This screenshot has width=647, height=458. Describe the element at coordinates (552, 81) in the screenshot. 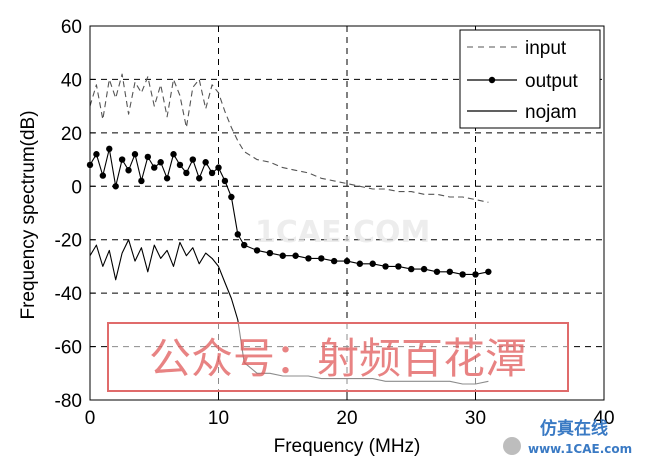

I see `legend-label-output: output` at that location.